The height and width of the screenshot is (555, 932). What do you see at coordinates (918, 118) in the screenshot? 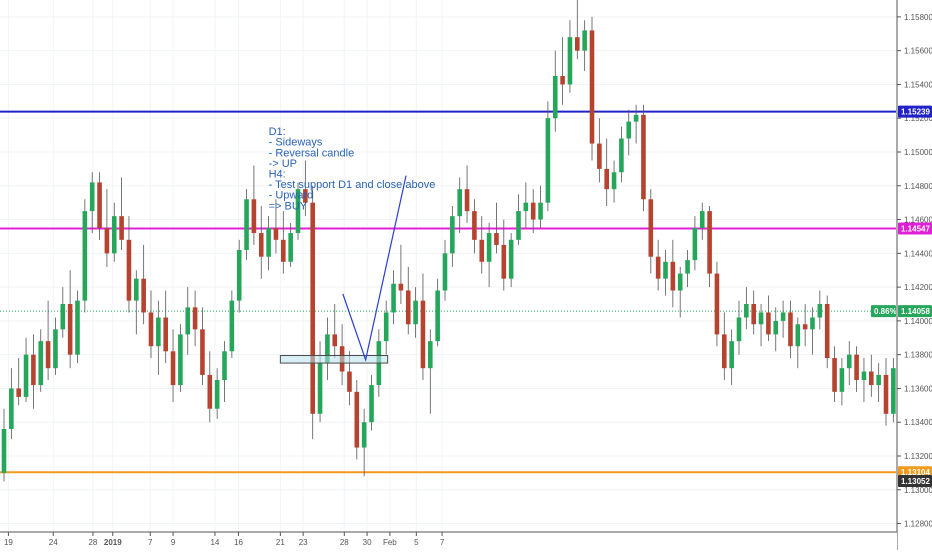
I see `price-tick-label: 1.15200` at bounding box center [918, 118].